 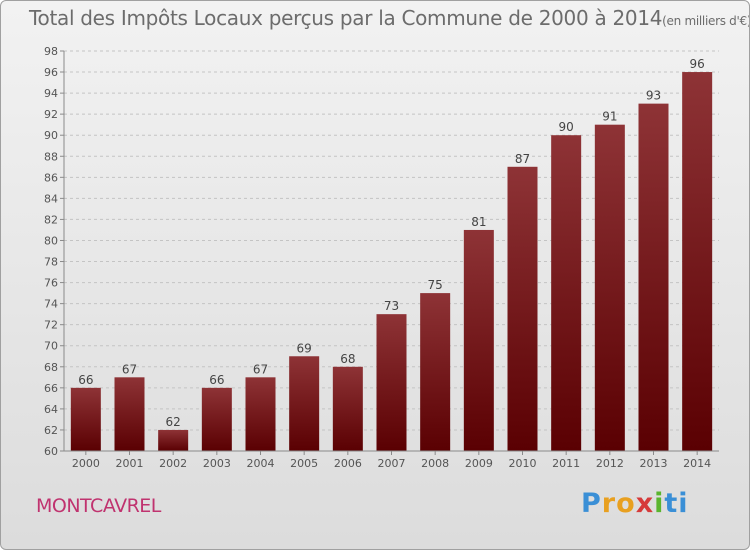 I want to click on bar-value-label: 75, so click(x=435, y=285).